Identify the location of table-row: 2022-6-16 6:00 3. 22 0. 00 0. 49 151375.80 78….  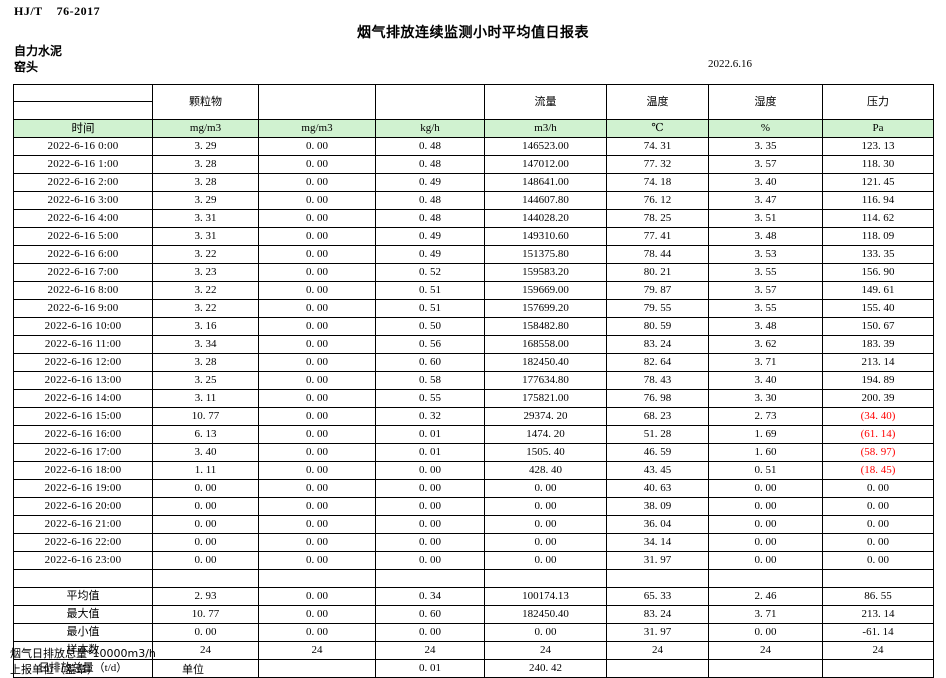
(473, 254).